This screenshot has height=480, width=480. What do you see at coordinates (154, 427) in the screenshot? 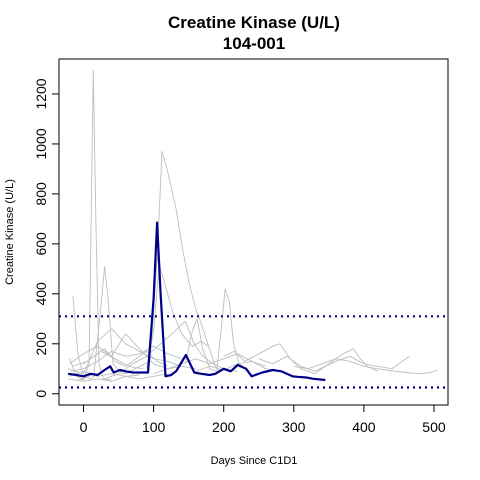
I see `x-tick-label: 100` at bounding box center [154, 427].